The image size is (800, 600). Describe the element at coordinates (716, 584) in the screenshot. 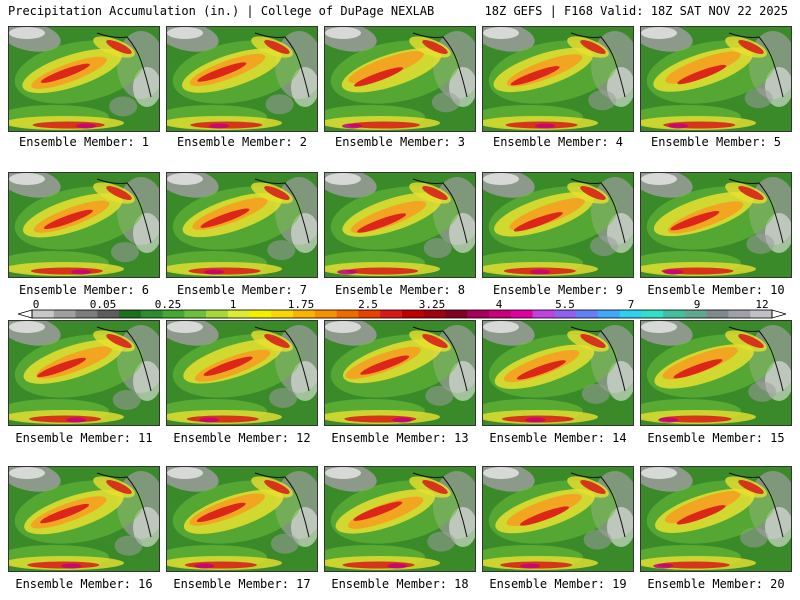

I see `ensemble-member-caption: Ensemble Member: 20` at that location.